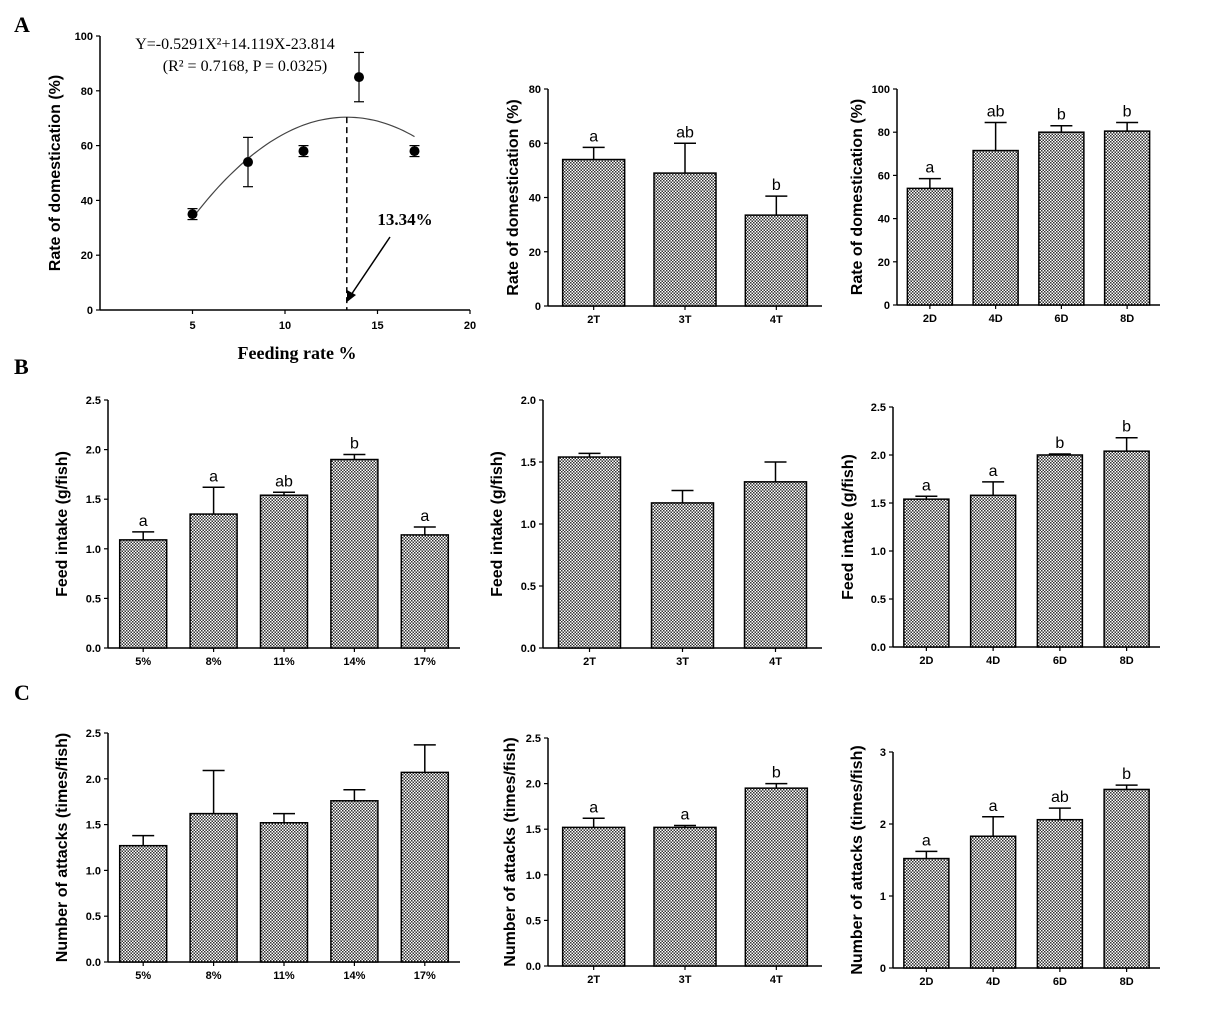 The width and height of the screenshot is (1216, 1018). Describe the element at coordinates (884, 263) in the screenshot. I see `chart-a3-ytick-label: 20` at that location.